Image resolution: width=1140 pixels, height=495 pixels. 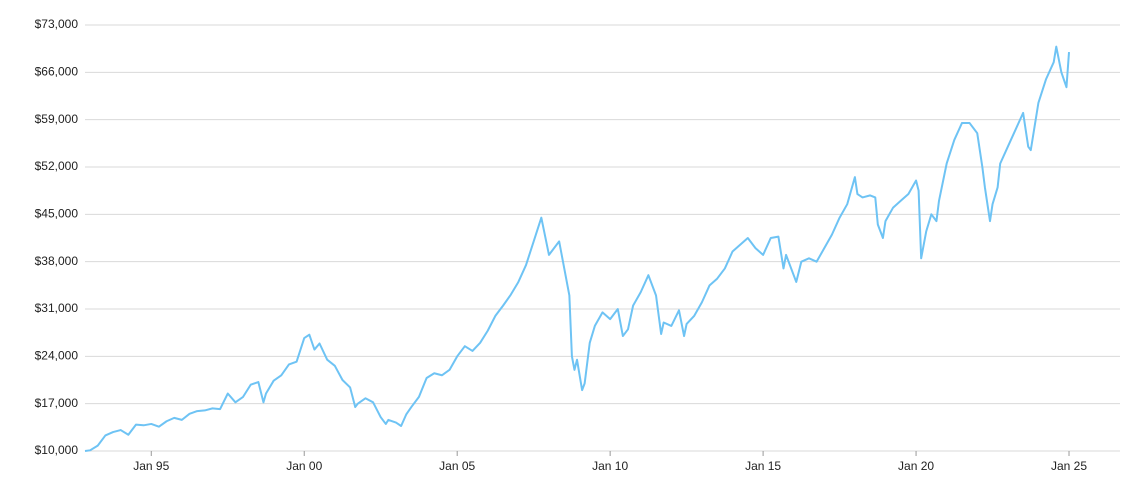 I want to click on y-tick-label: $73,000, so click(x=57, y=24).